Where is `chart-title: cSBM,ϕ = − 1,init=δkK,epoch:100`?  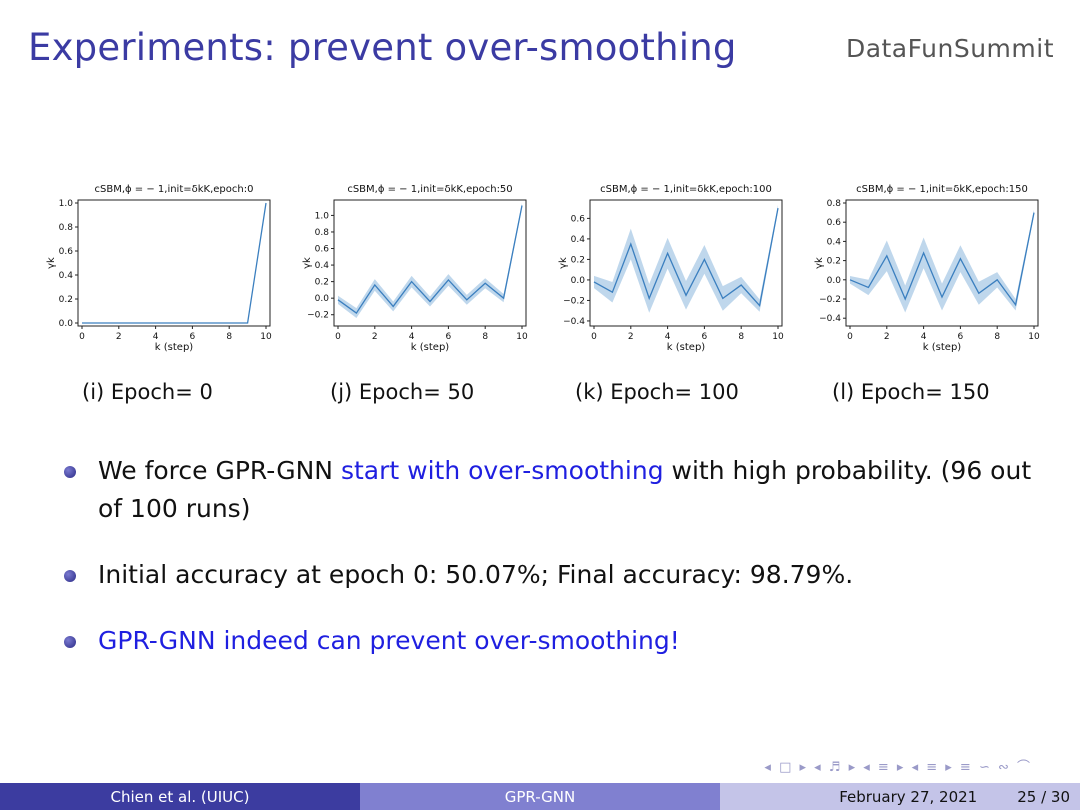
chart-title: cSBM,ϕ = − 1,init=δkK,epoch:100 is located at coordinates (686, 189).